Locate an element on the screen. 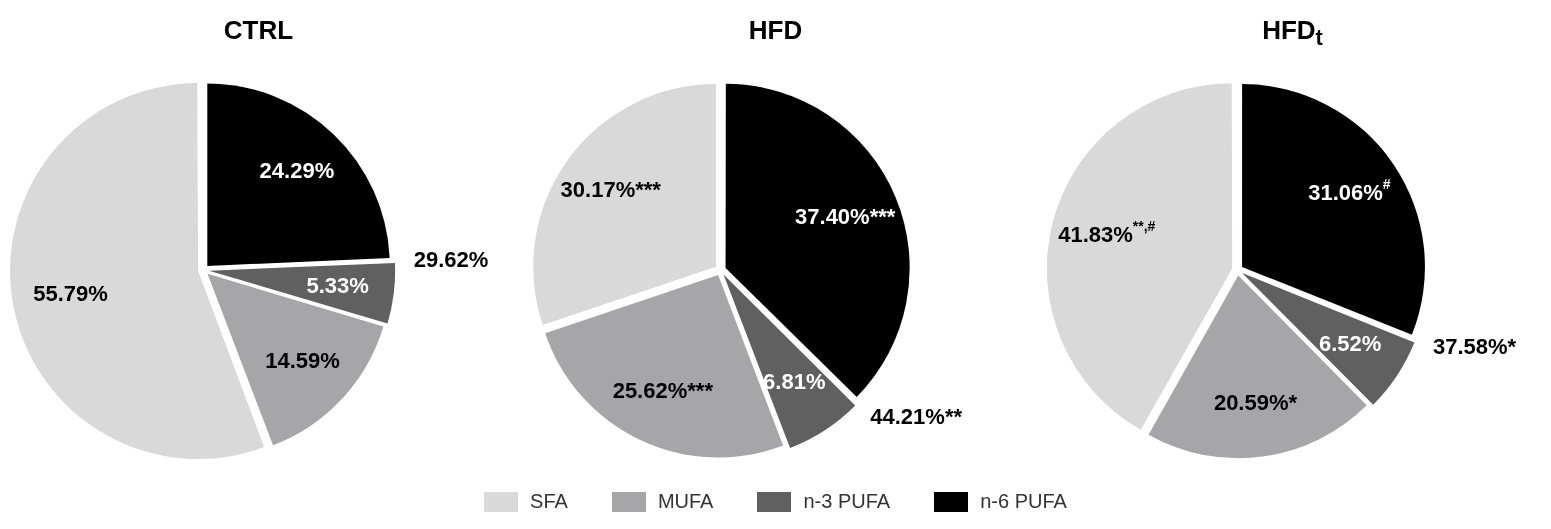 Image resolution: width=1551 pixels, height=529 pixels. legend-label: MUFA is located at coordinates (685, 501).